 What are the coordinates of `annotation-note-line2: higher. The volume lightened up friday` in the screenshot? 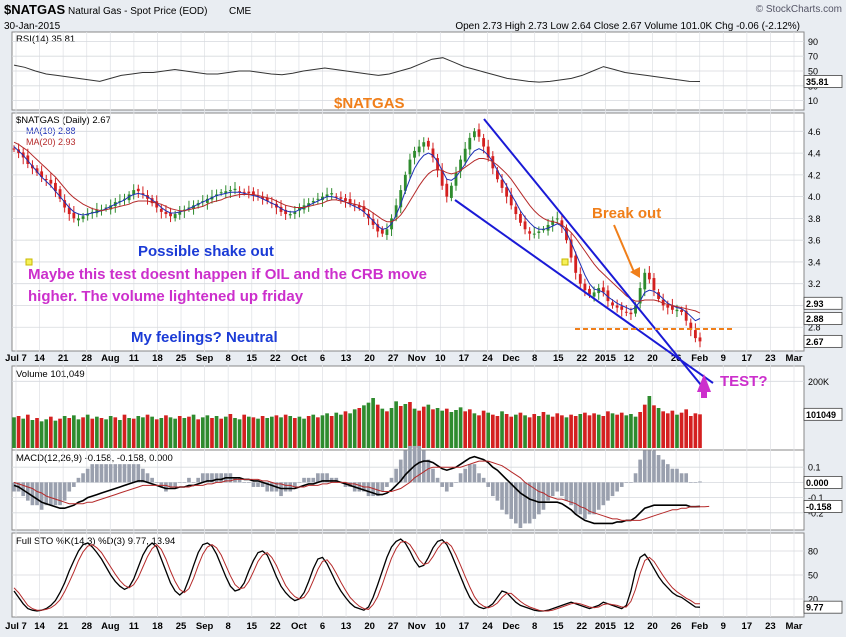 It's located at (166, 296).